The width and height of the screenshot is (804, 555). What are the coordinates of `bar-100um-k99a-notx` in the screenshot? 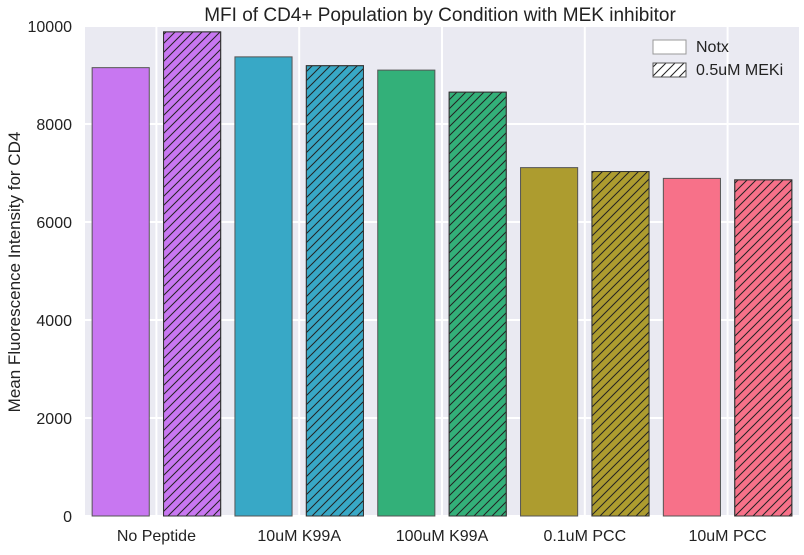 It's located at (406, 293).